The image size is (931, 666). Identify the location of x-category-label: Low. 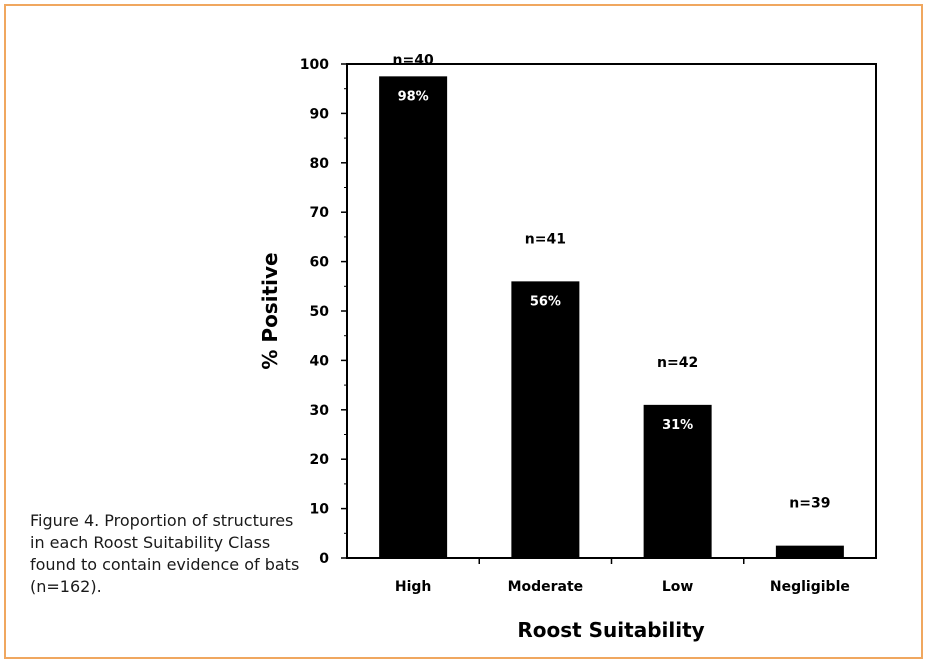
(678, 587).